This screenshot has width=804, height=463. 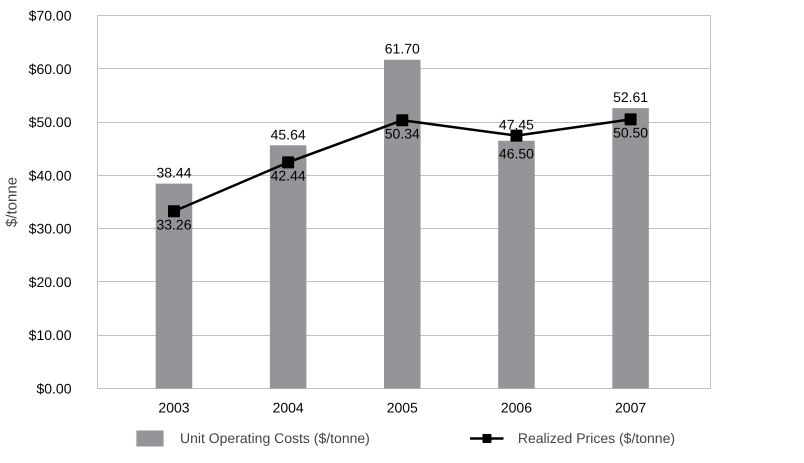 I want to click on data-label: 47.45, so click(x=516, y=124).